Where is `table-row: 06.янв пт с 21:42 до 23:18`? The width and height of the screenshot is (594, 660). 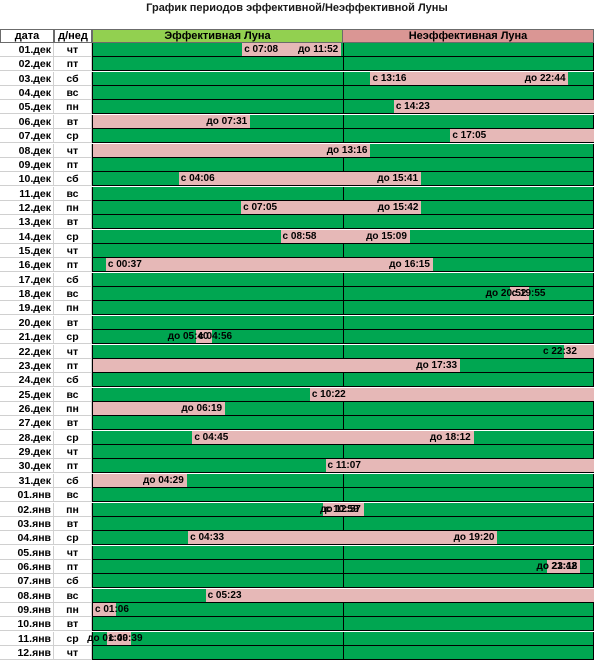 table-row: 06.янв пт с 21:42 до 23:18 is located at coordinates (297, 566).